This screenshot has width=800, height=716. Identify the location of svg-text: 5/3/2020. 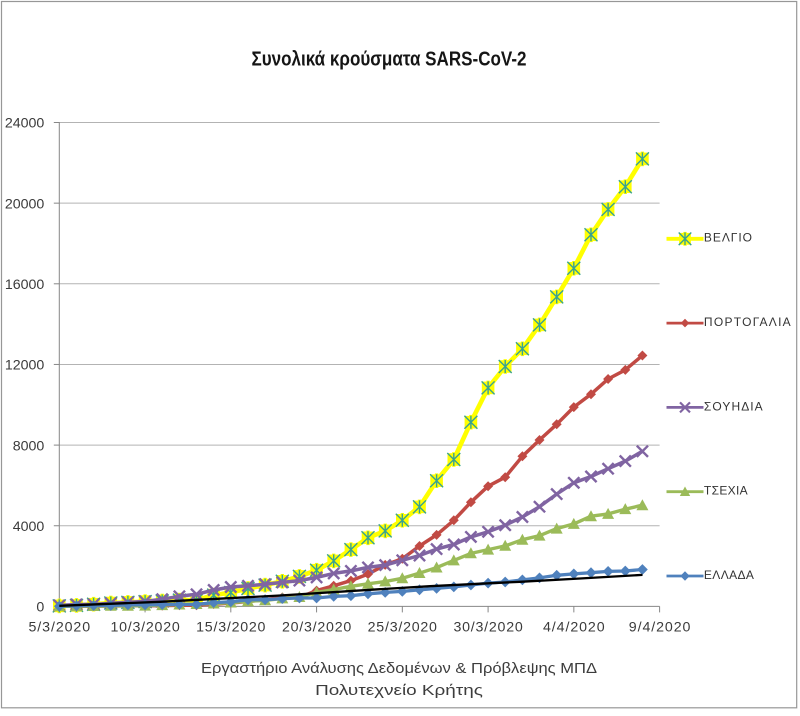
(60, 627).